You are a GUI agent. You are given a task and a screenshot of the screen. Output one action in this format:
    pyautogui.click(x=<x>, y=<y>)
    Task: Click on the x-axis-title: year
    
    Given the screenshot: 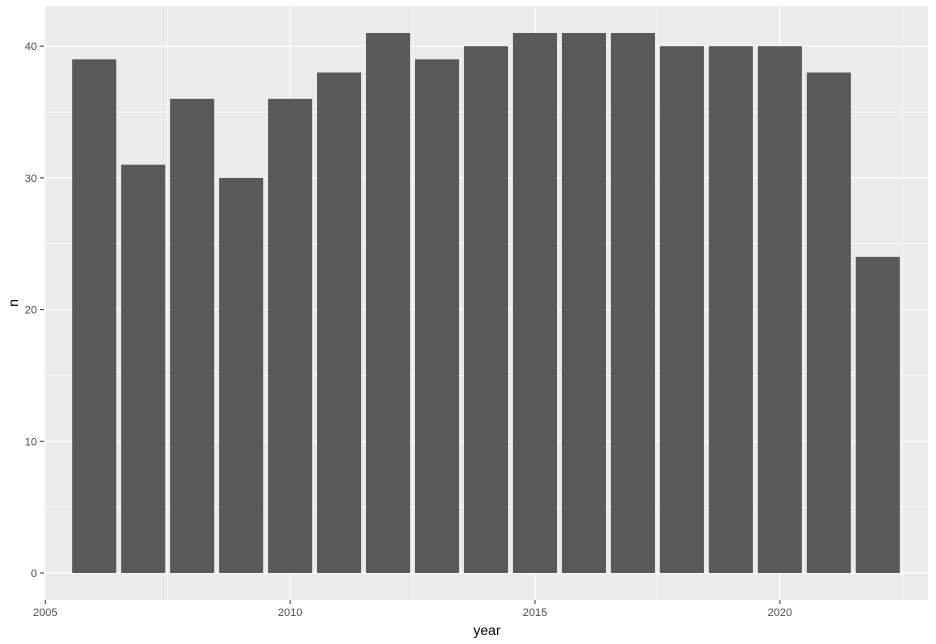 What is the action you would take?
    pyautogui.click(x=487, y=630)
    